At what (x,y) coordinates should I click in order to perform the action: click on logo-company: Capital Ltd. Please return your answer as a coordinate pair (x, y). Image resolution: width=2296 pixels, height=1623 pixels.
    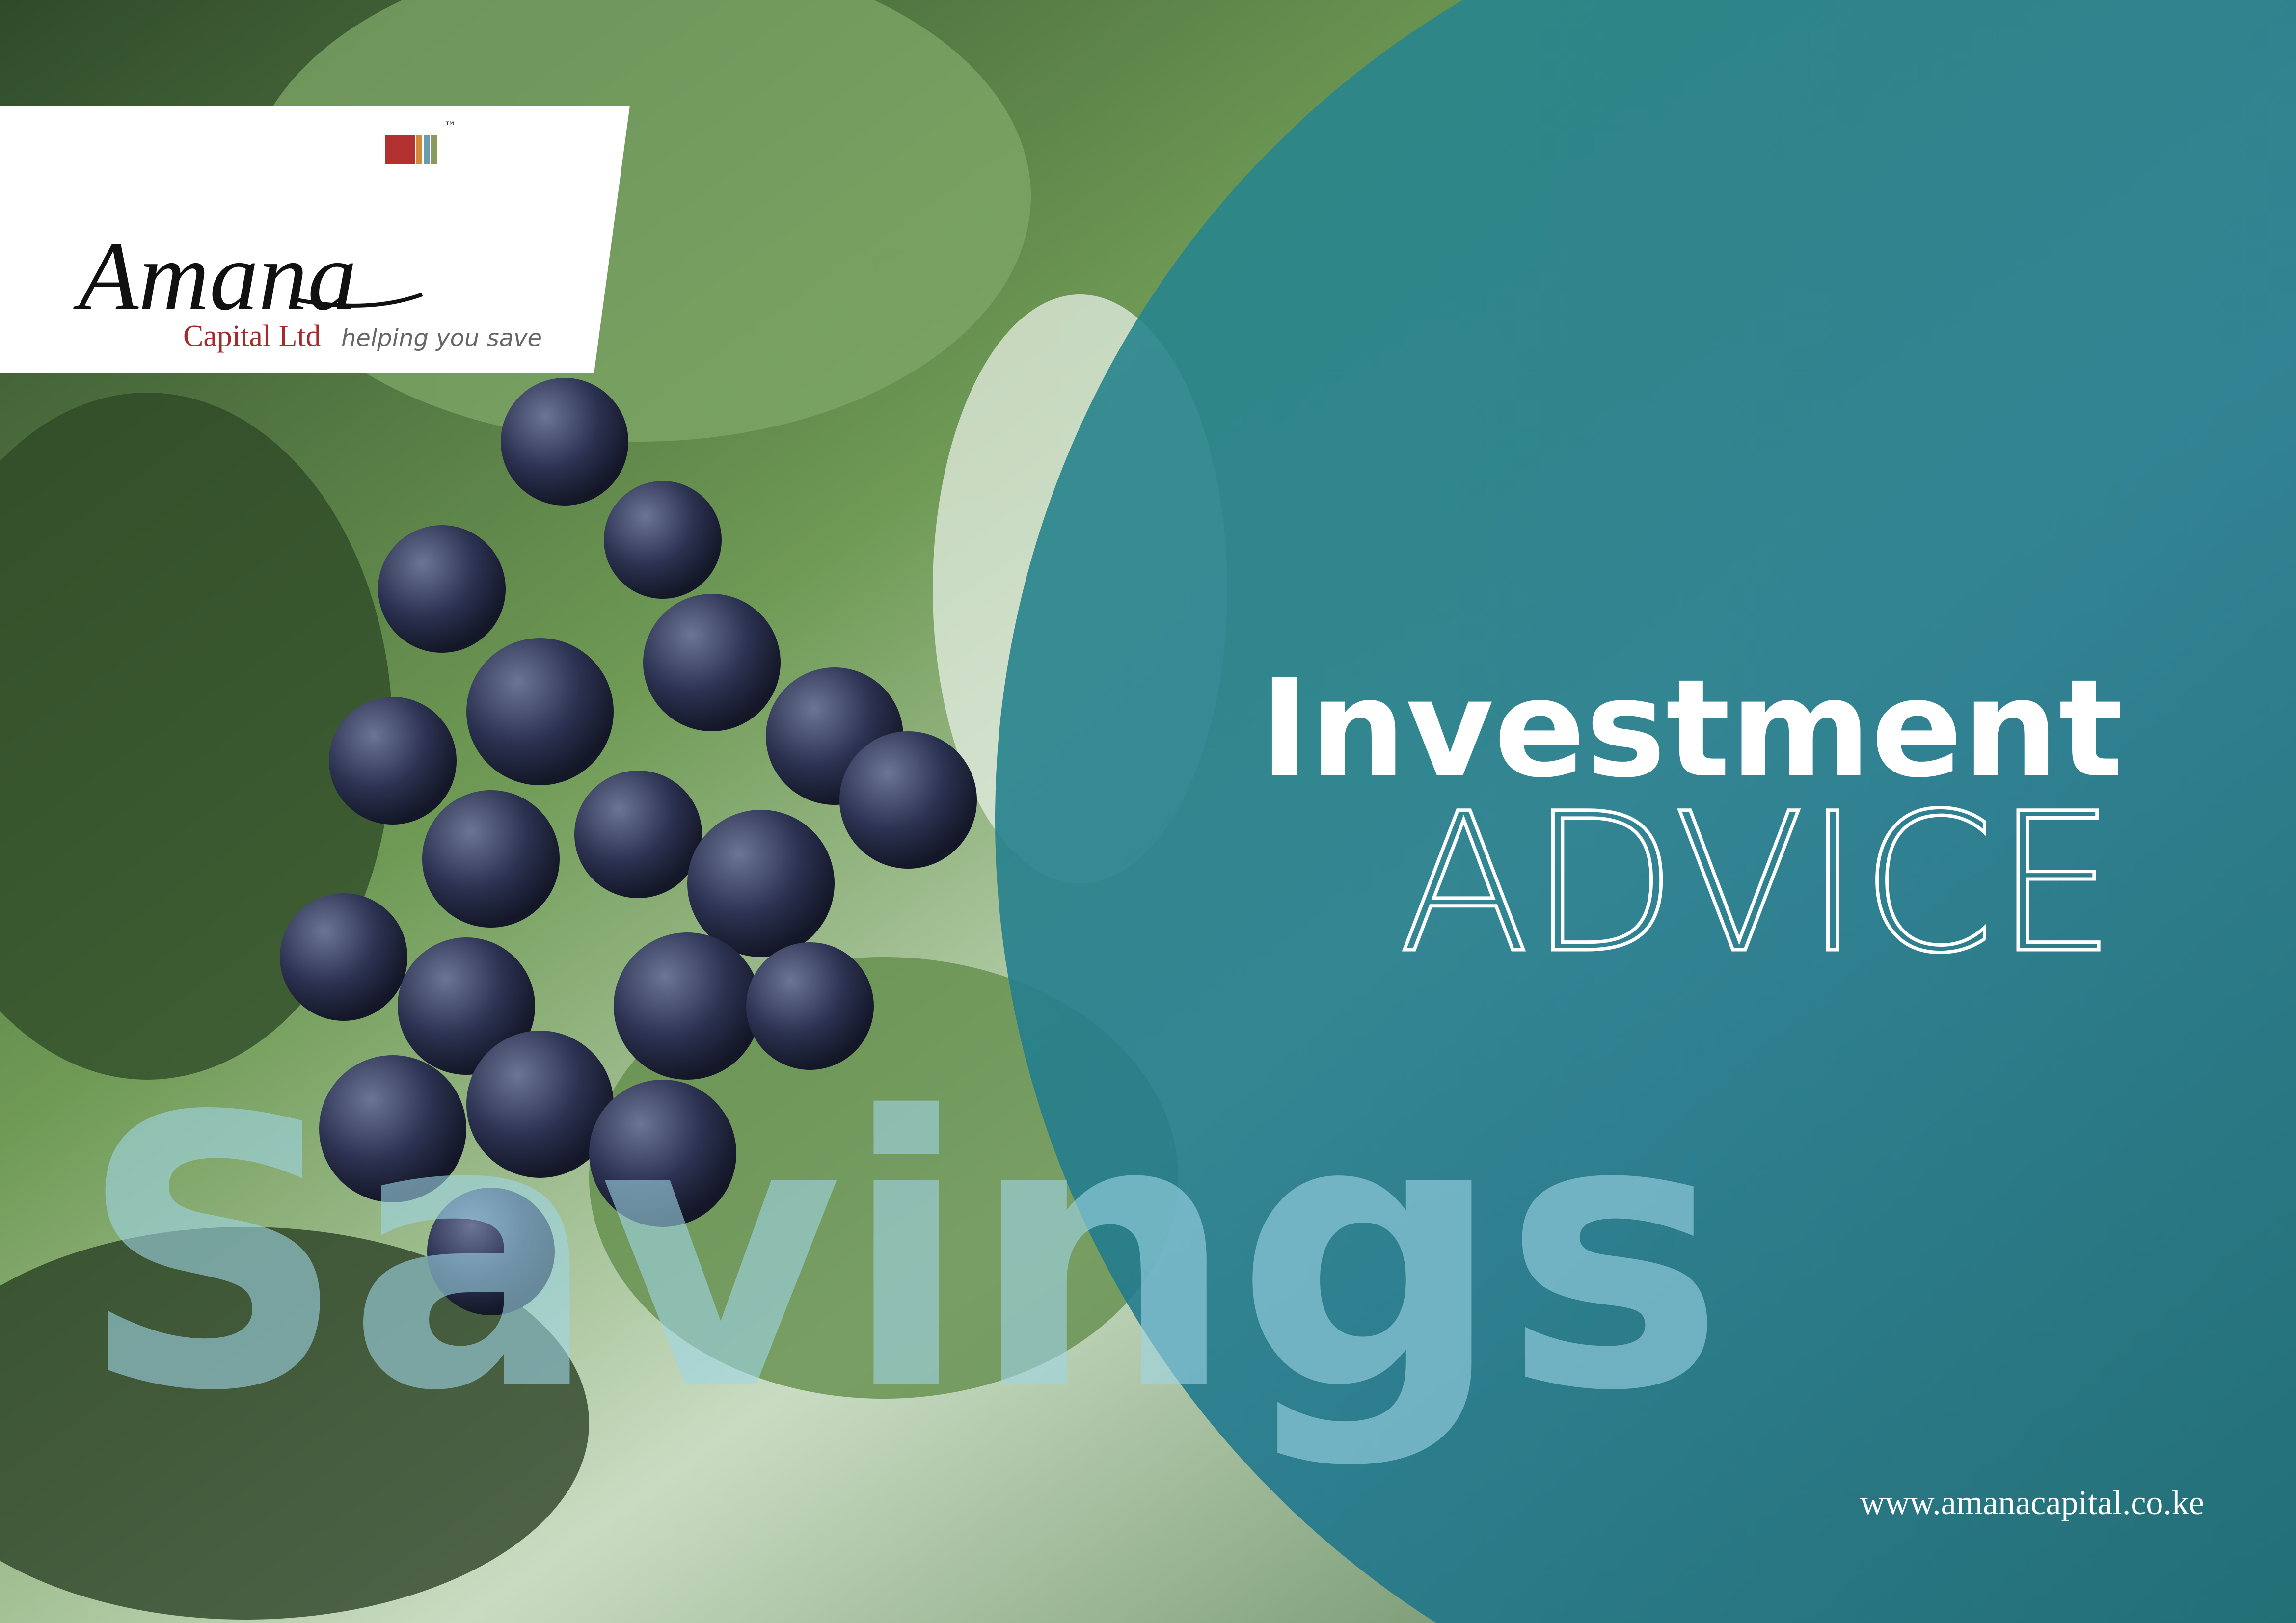
    Looking at the image, I should click on (252, 336).